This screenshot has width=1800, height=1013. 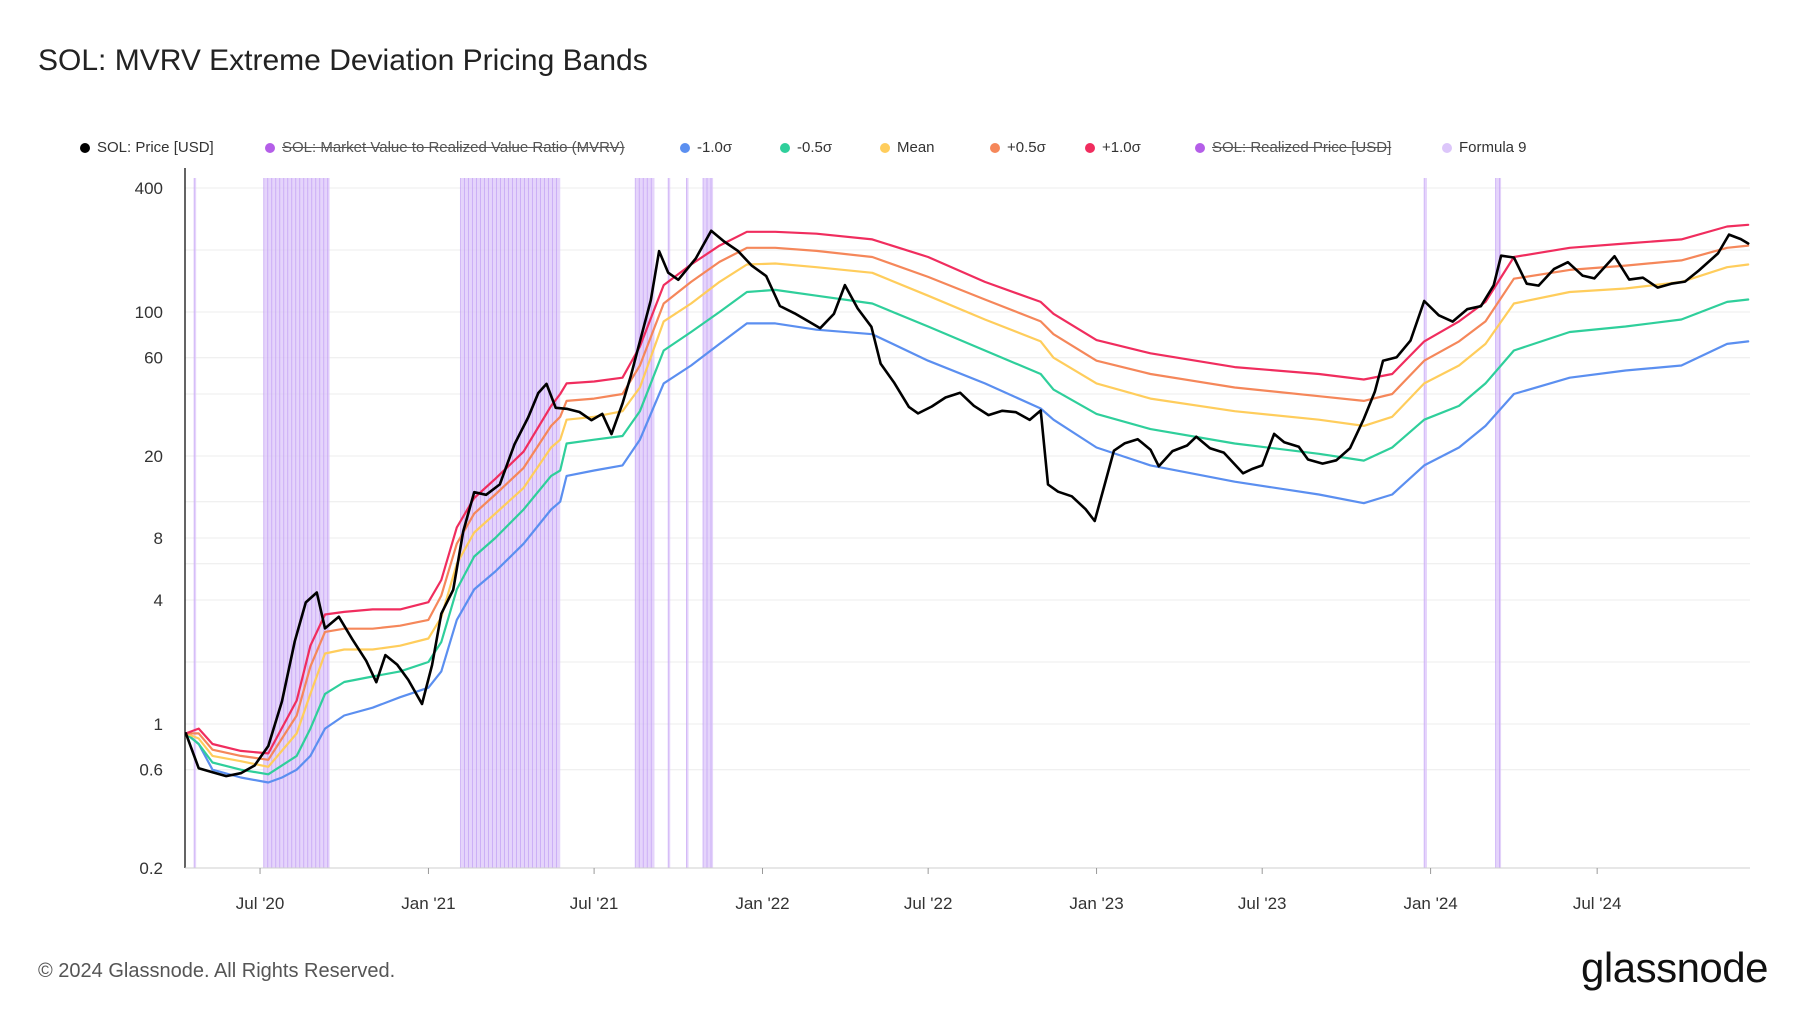 I want to click on x-tick-label: Jan '21, so click(x=428, y=903).